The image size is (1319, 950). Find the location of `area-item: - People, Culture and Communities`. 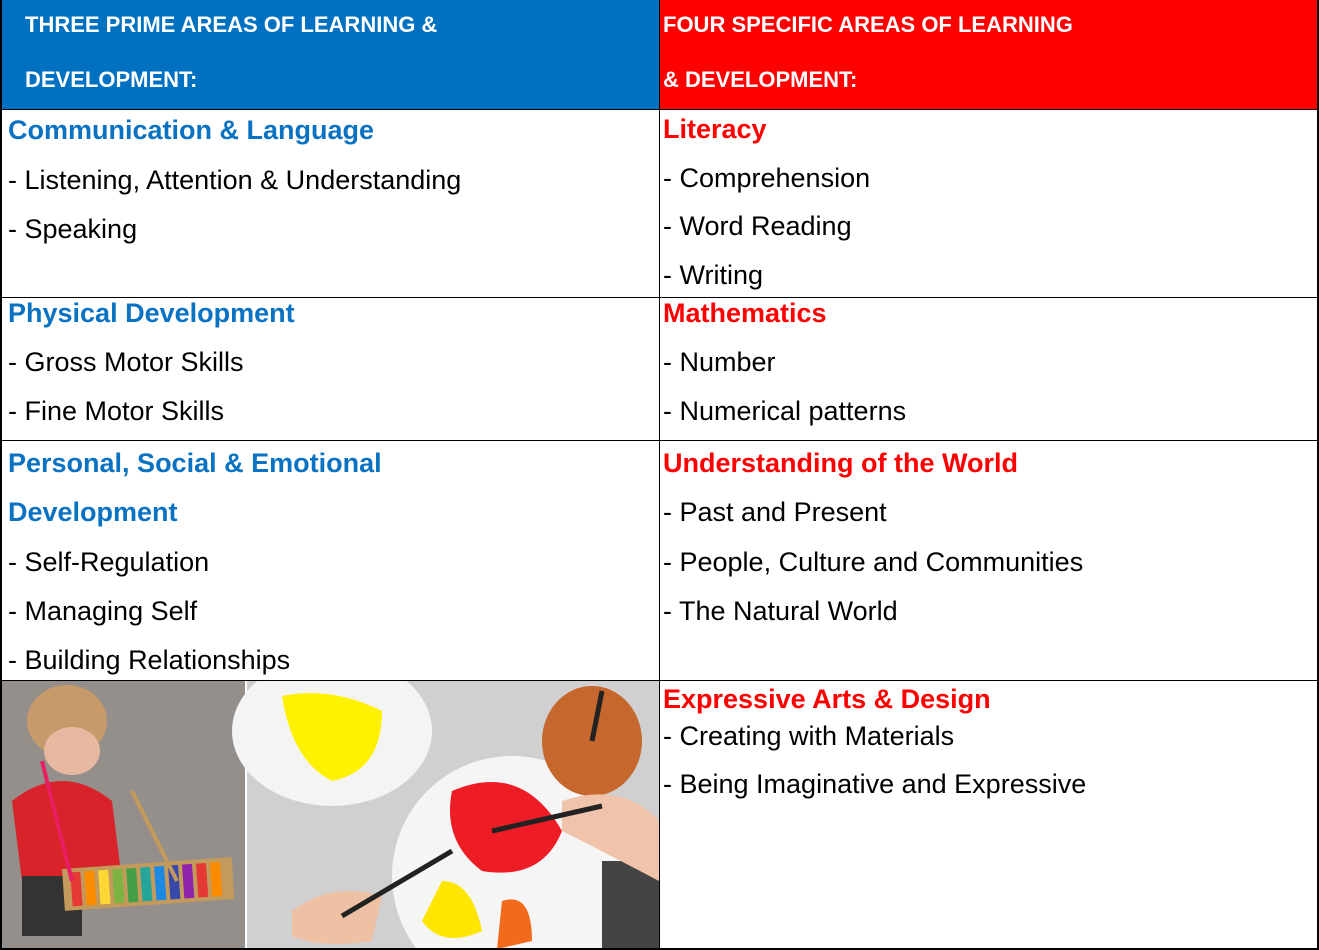

area-item: - People, Culture and Communities is located at coordinates (873, 561).